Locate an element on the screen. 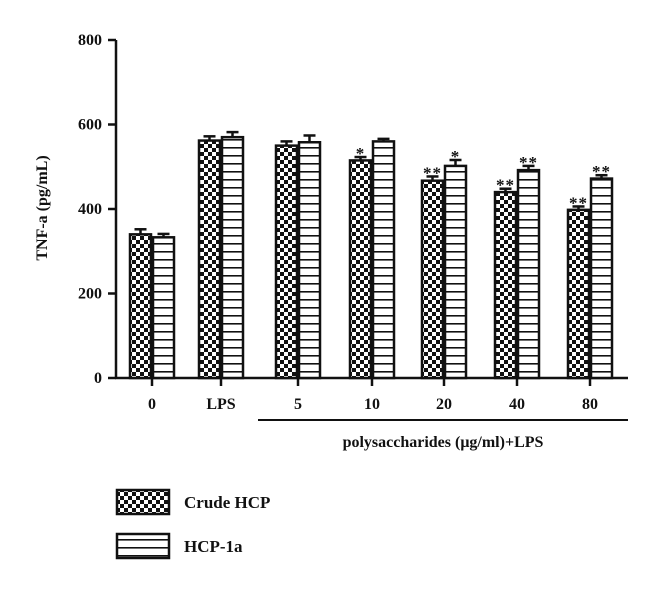 This screenshot has height=593, width=660. x-tick-label: 10 is located at coordinates (372, 404).